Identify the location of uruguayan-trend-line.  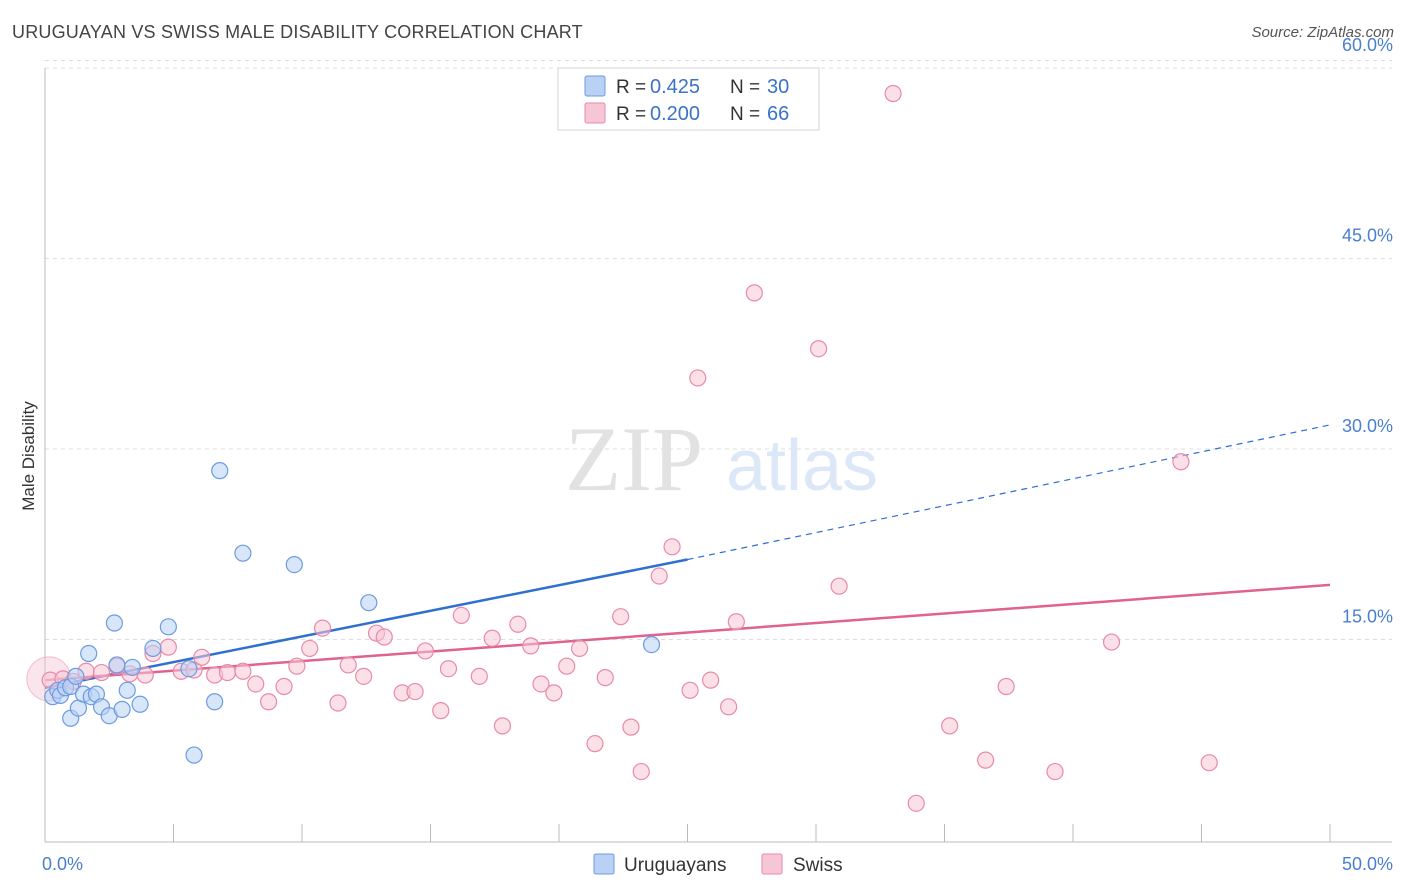
(366, 624).